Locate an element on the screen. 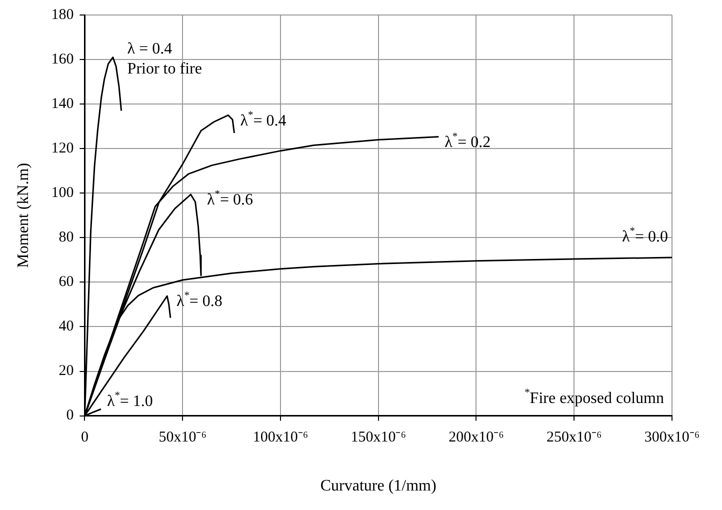 This screenshot has height=510, width=722. y-tick-label: 20 is located at coordinates (66, 371).